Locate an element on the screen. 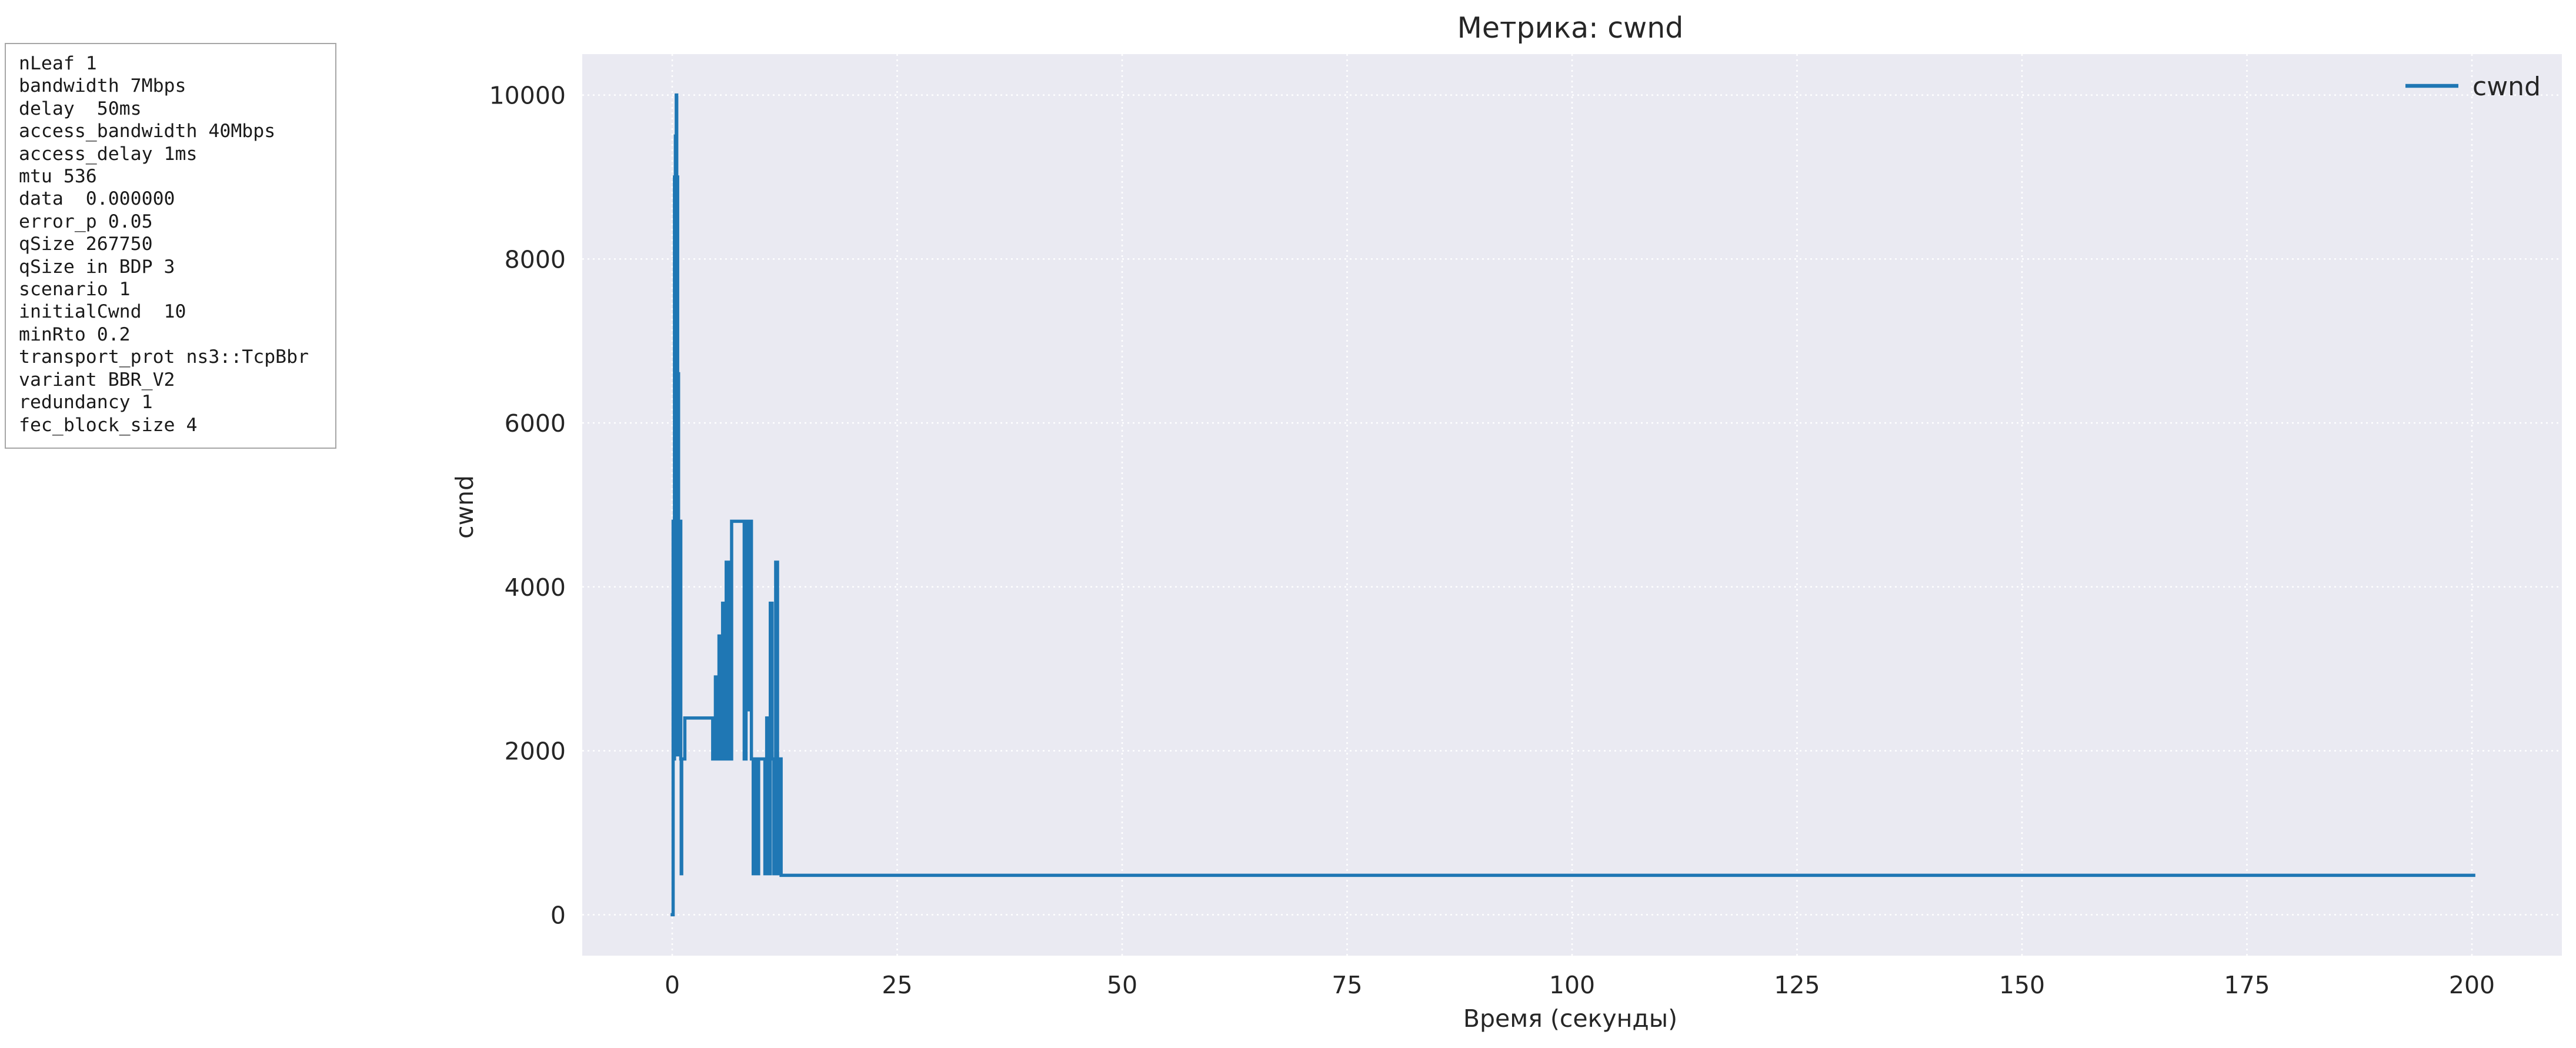  x-tick-label: 25 is located at coordinates (897, 985).